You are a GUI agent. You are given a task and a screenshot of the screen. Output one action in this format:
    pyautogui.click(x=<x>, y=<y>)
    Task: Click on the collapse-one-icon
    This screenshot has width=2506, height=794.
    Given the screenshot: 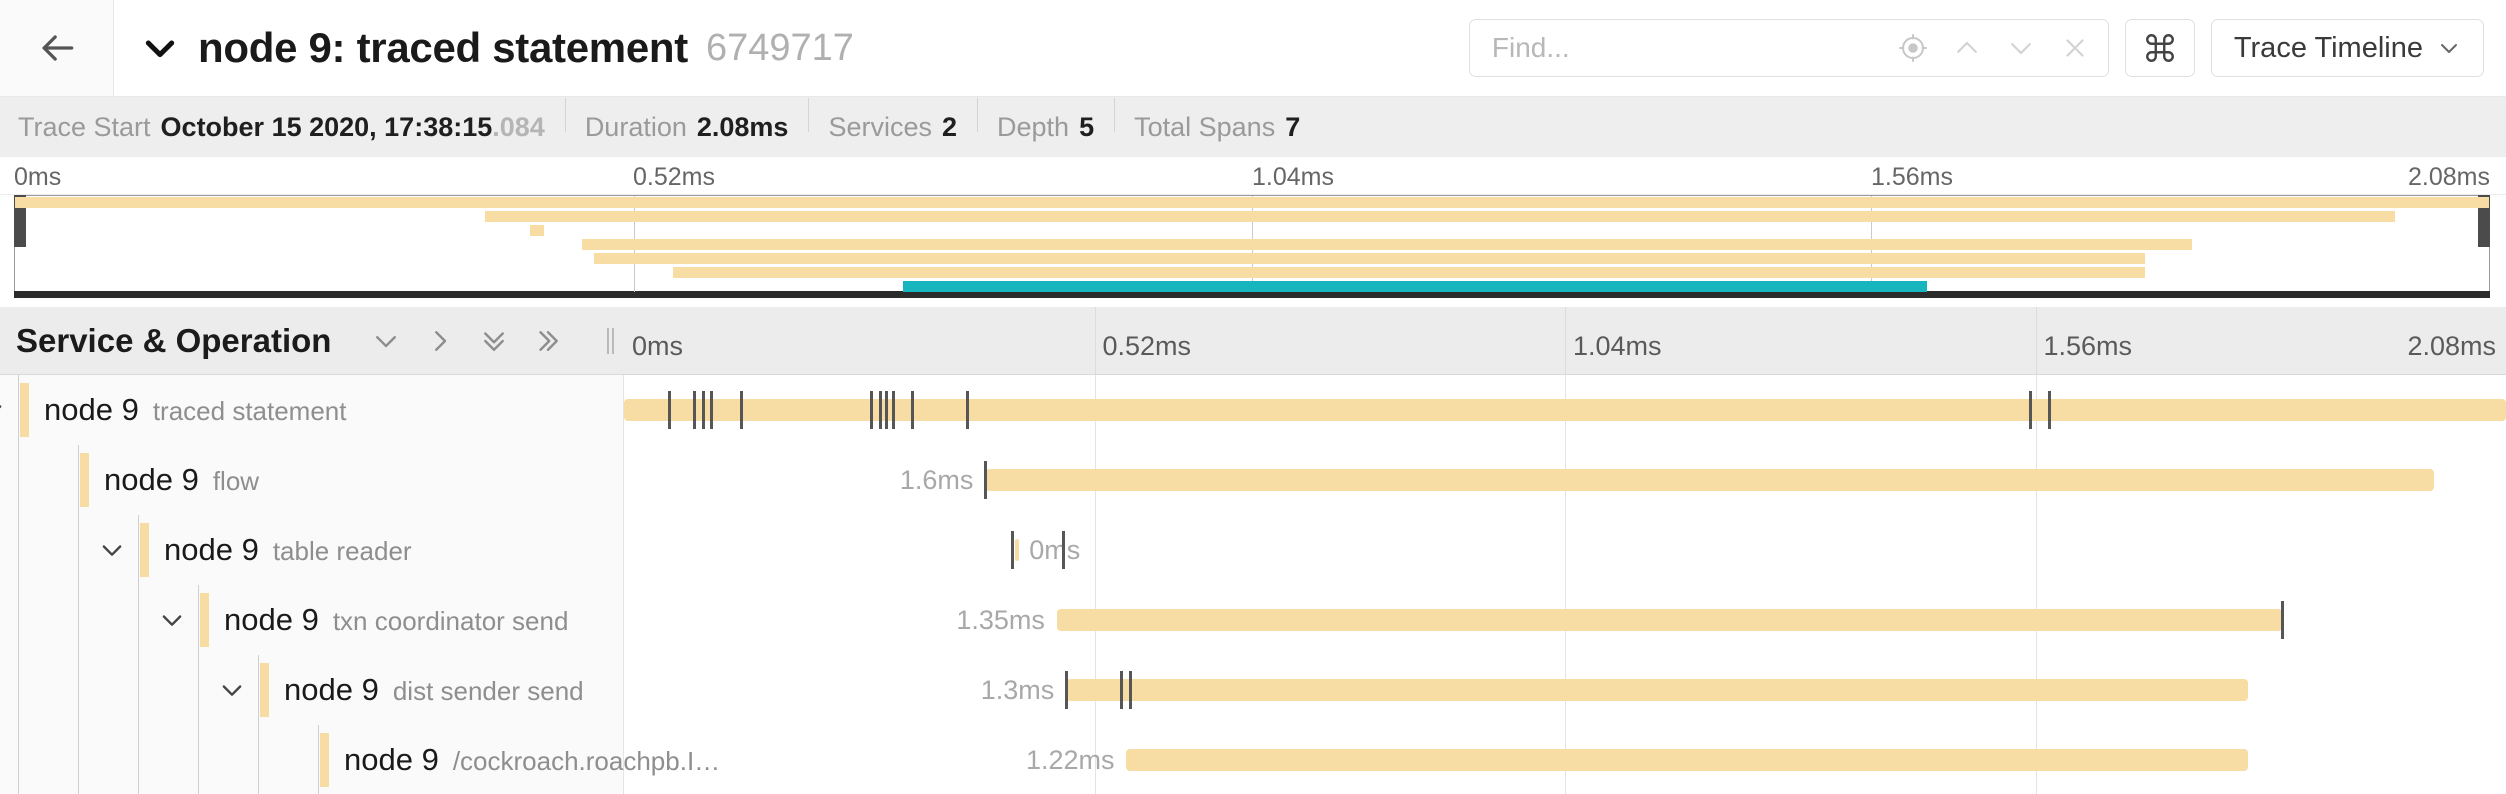 What is the action you would take?
    pyautogui.click(x=440, y=341)
    